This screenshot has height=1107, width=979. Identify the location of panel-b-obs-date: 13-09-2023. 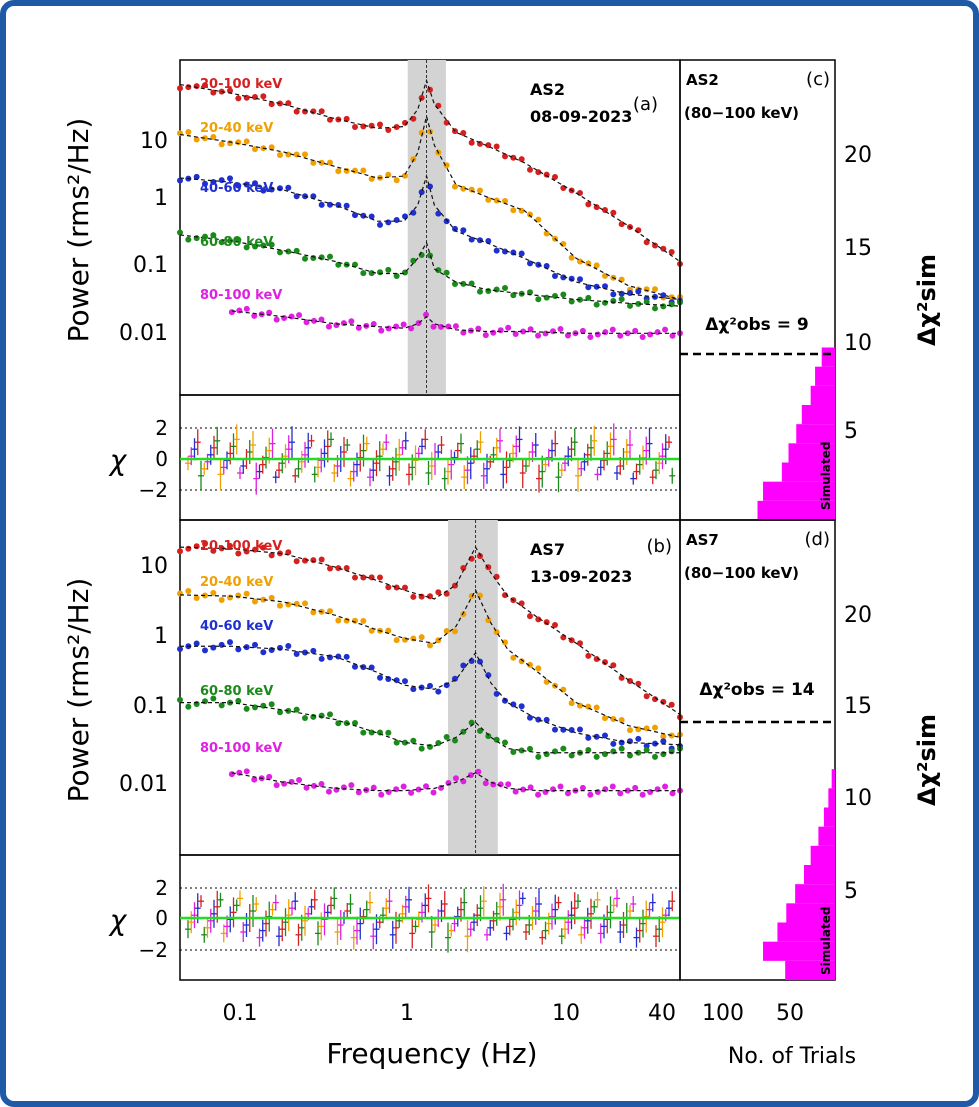
(581, 576).